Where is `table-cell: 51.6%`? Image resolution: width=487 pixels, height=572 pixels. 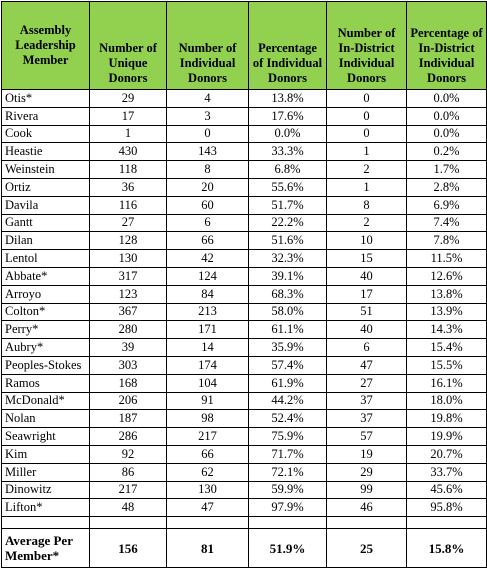 table-cell: 51.6% is located at coordinates (287, 241).